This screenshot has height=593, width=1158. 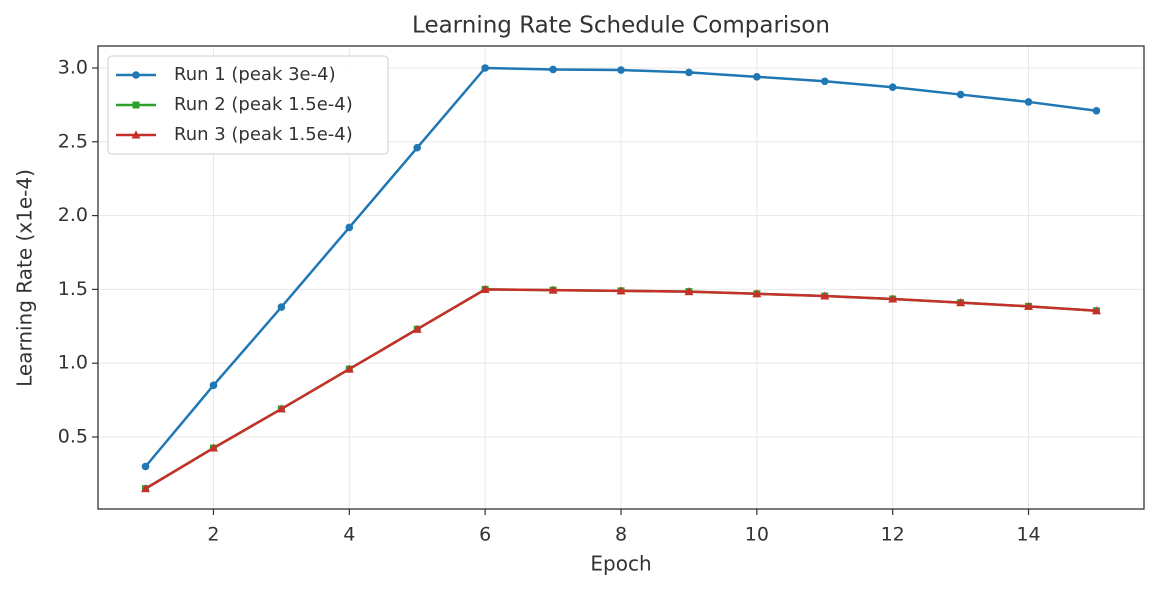 What do you see at coordinates (255, 74) in the screenshot?
I see `legend-label: Run 1 (peak 3e-4)` at bounding box center [255, 74].